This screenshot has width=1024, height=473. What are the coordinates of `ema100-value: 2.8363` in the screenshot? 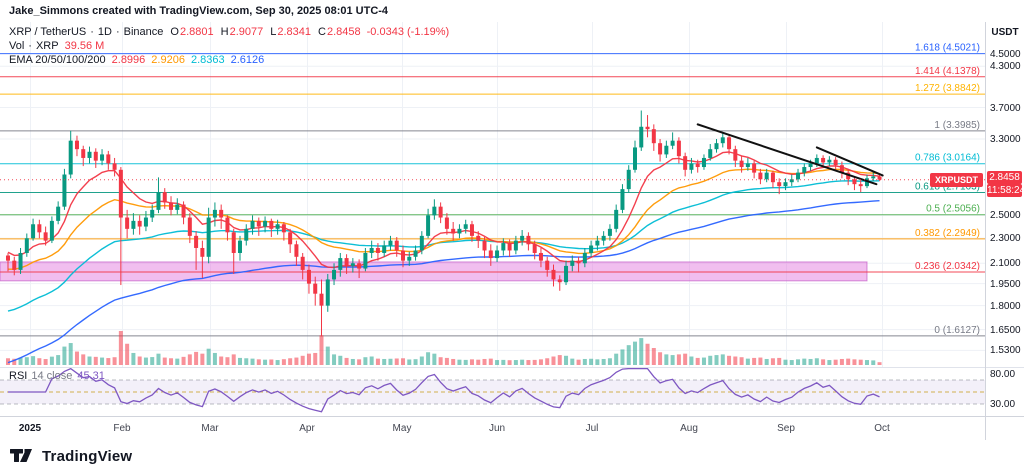 It's located at (207, 60).